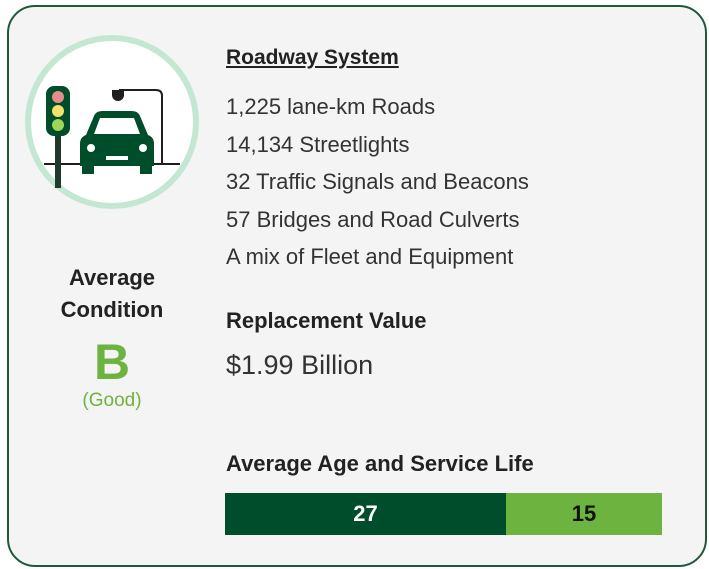 The width and height of the screenshot is (709, 569). I want to click on age-bar: 27 15, so click(443, 514).